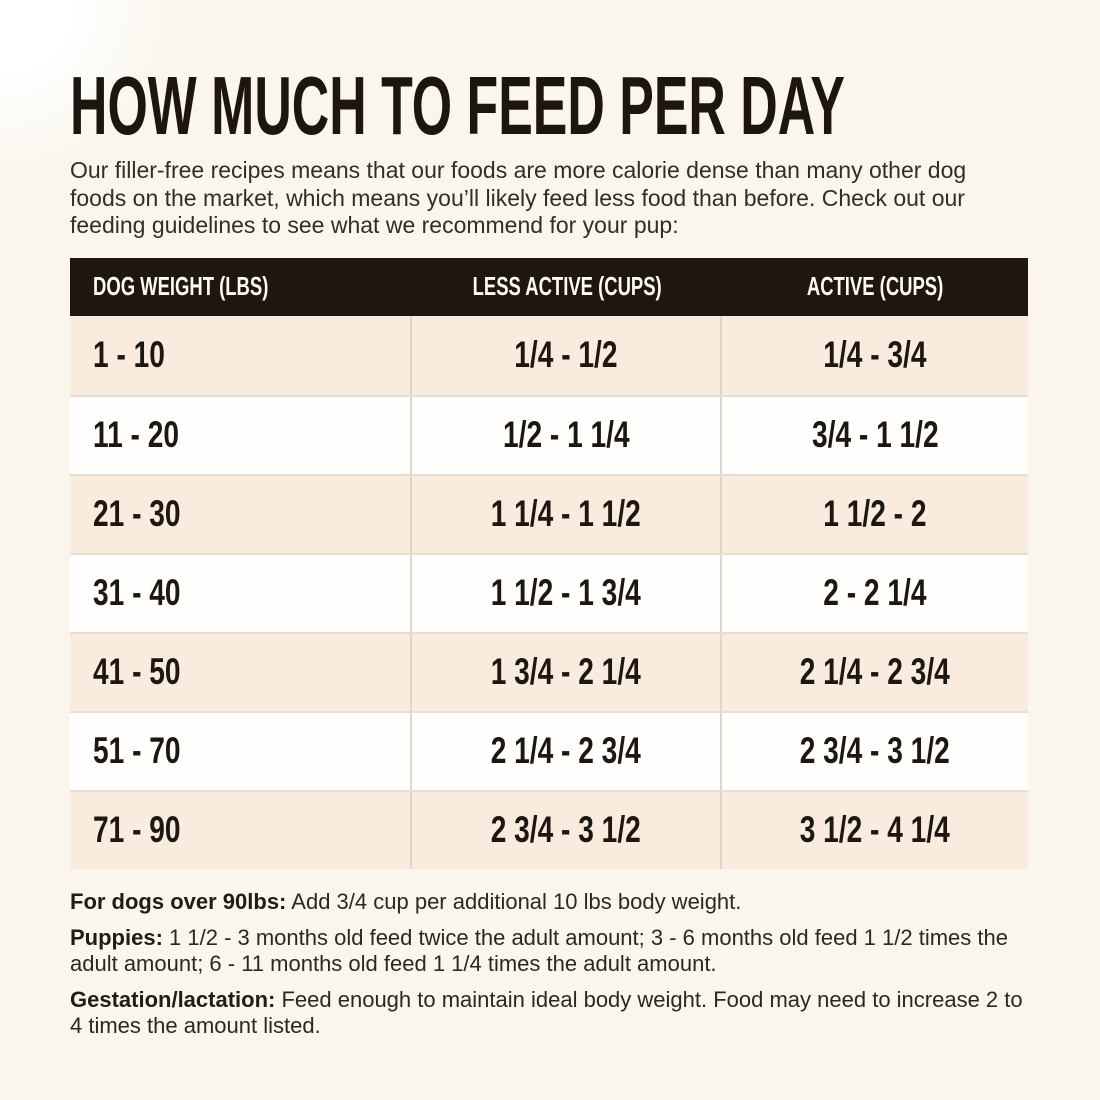 Image resolution: width=1100 pixels, height=1100 pixels. I want to click on header-cell-dog-weight-label: DOG WEIGHT (LBS), so click(181, 286).